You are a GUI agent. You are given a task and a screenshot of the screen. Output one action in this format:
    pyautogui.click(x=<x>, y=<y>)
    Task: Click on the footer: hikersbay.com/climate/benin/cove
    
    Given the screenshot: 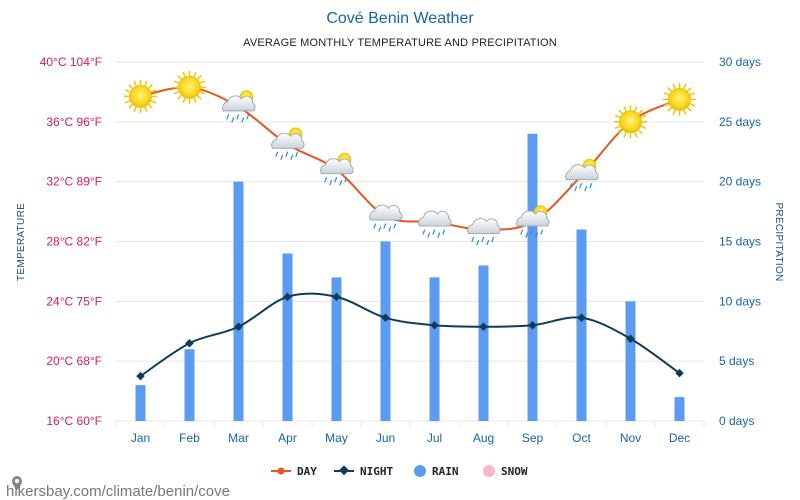 What is the action you would take?
    pyautogui.click(x=118, y=488)
    